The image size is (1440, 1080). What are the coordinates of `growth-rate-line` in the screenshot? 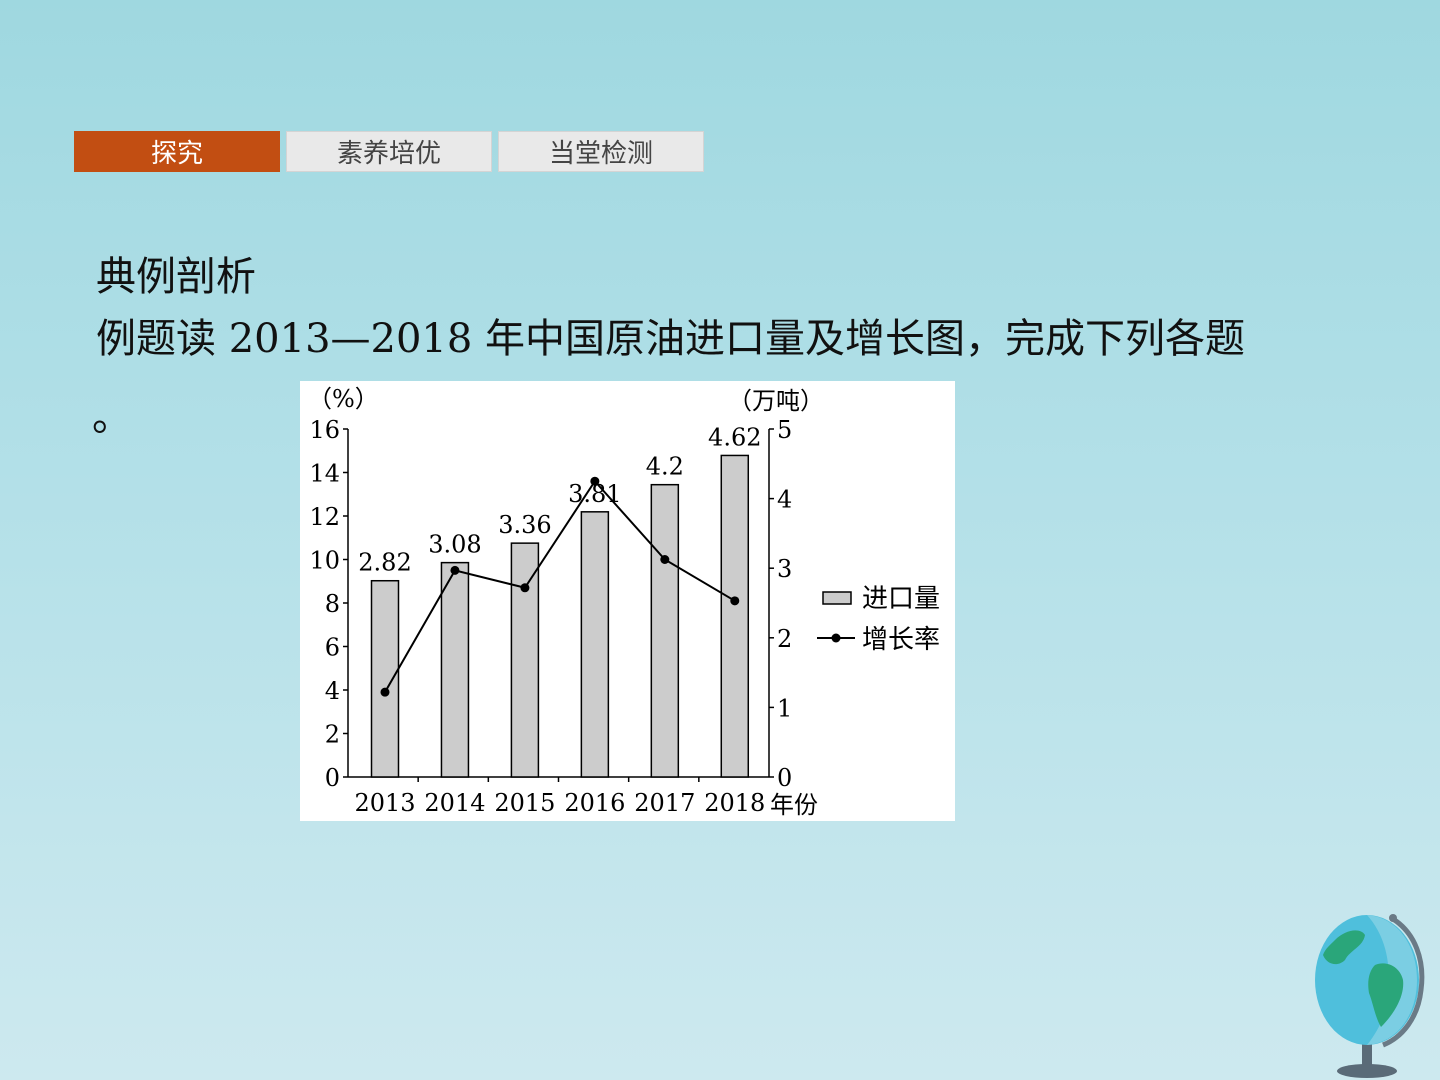 It's located at (560, 586).